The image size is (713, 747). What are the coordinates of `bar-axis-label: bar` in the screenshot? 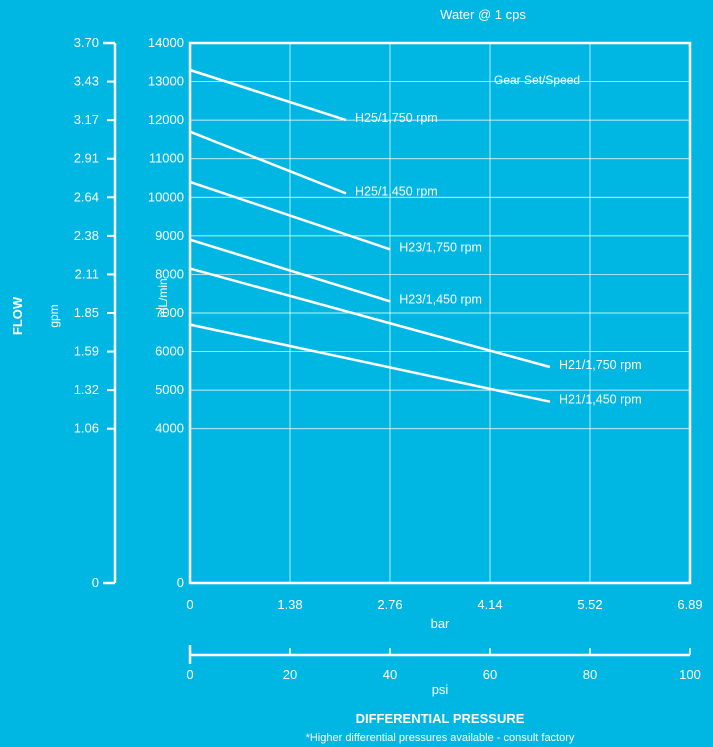 It's located at (440, 623).